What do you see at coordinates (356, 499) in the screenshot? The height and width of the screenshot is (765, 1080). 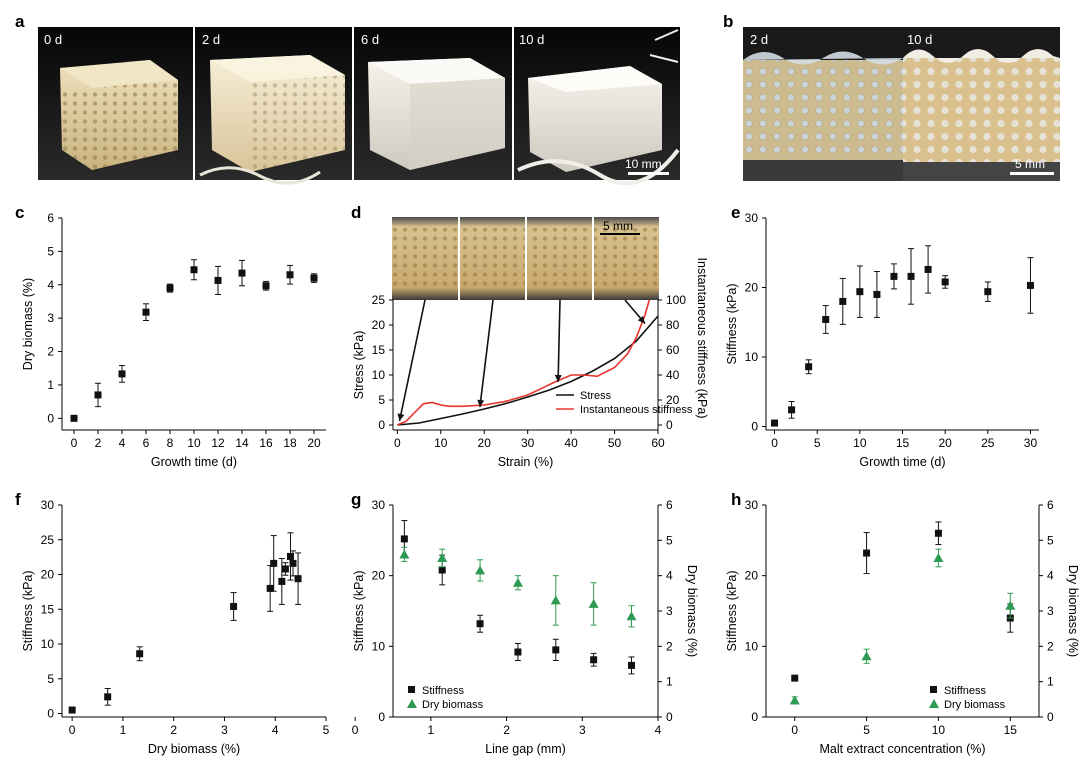 I see `panel-g-label: g` at bounding box center [356, 499].